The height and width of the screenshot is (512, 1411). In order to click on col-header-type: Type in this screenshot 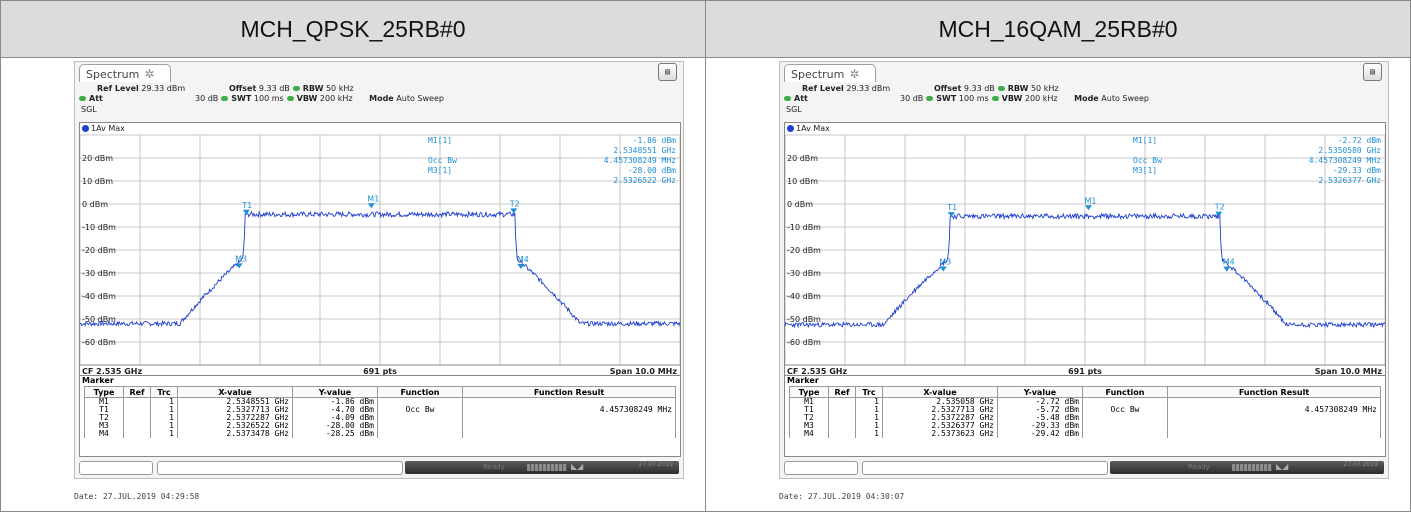, I will do `click(104, 392)`.